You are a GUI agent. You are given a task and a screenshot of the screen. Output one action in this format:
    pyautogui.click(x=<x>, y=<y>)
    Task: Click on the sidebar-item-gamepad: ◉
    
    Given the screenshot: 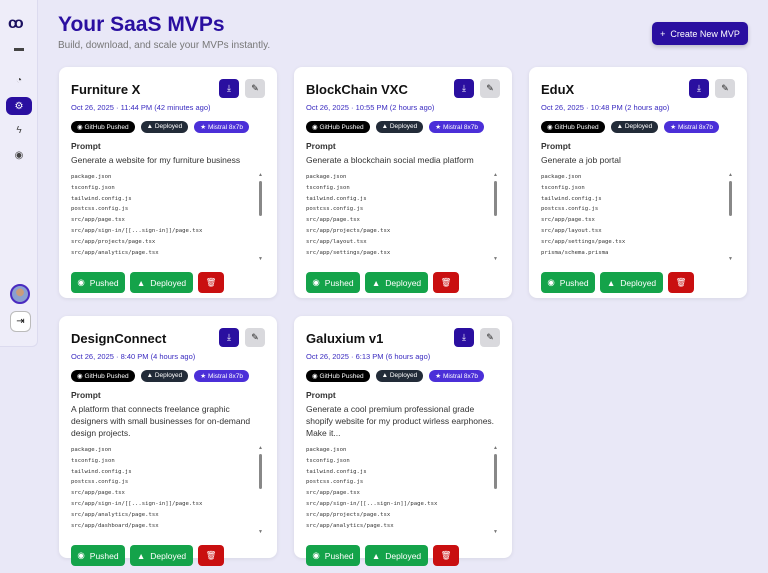 What is the action you would take?
    pyautogui.click(x=19, y=155)
    